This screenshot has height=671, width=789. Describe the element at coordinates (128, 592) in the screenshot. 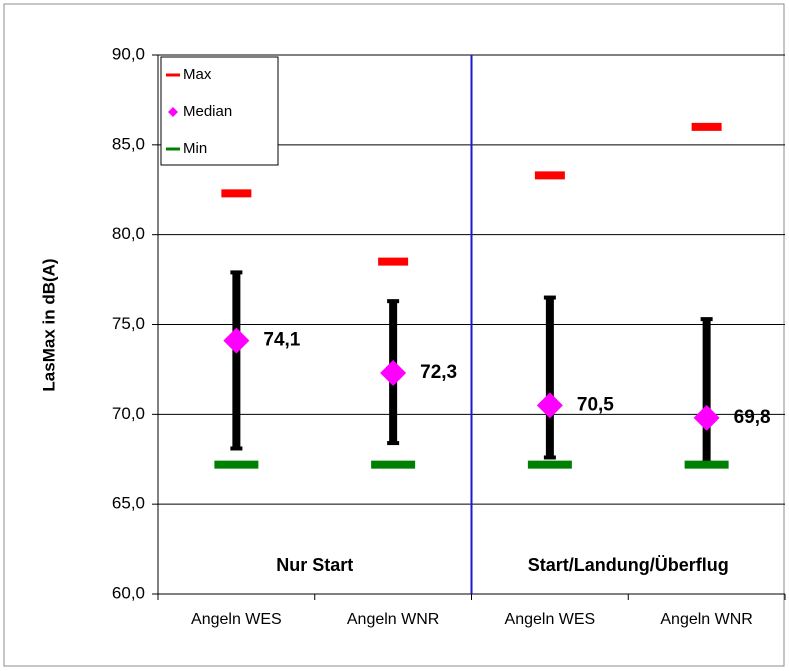

I see `y-tick-label: 60,0` at that location.